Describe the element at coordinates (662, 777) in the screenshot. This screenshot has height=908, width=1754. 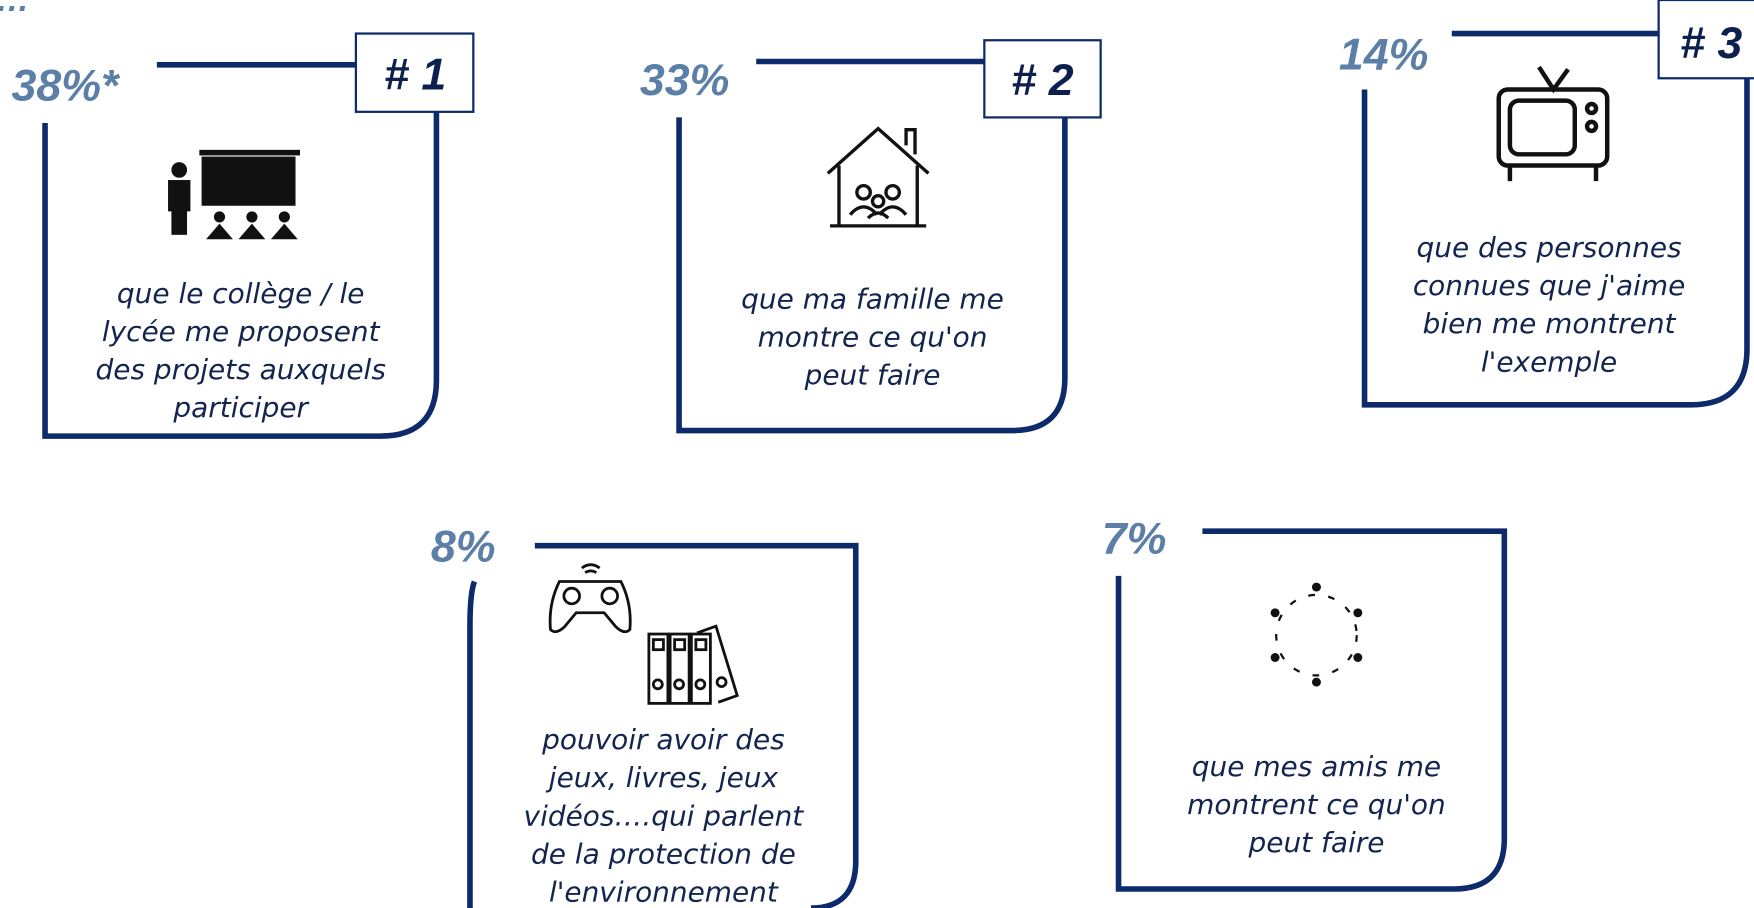
I see `text-line: jeux, livres, jeux` at that location.